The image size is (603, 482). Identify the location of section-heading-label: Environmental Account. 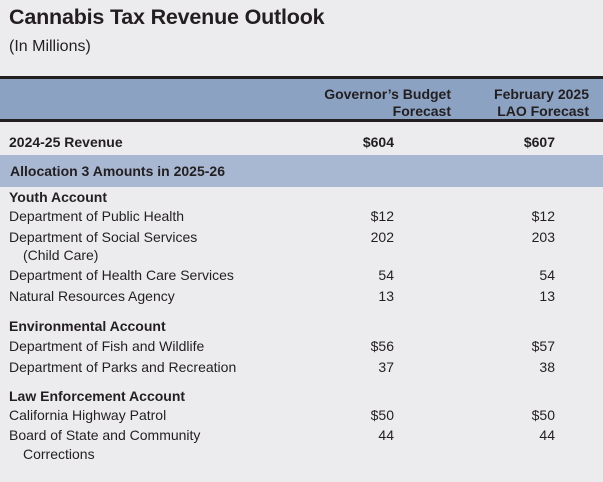
(87, 326).